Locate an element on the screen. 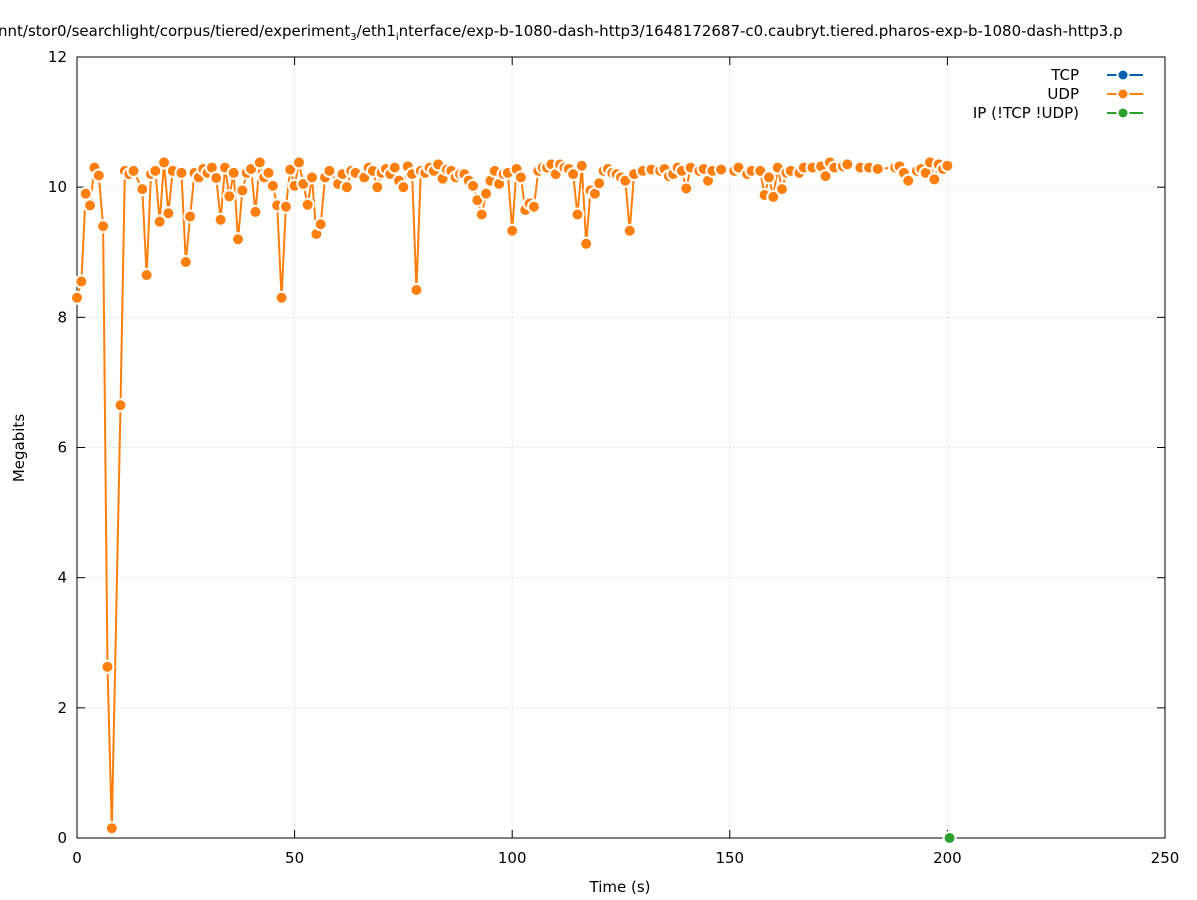 This screenshot has height=900, width=1197. y-tick-label: 4 is located at coordinates (62, 578).